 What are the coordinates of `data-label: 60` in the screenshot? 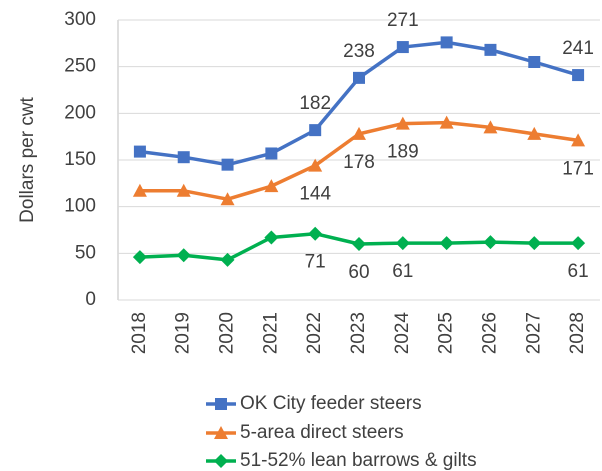 It's located at (358, 272).